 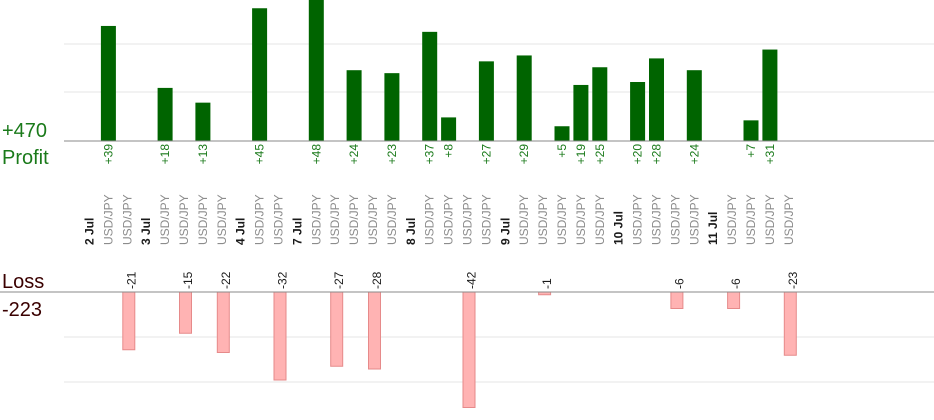 What do you see at coordinates (392, 154) in the screenshot?
I see `profit-value-label: +23` at bounding box center [392, 154].